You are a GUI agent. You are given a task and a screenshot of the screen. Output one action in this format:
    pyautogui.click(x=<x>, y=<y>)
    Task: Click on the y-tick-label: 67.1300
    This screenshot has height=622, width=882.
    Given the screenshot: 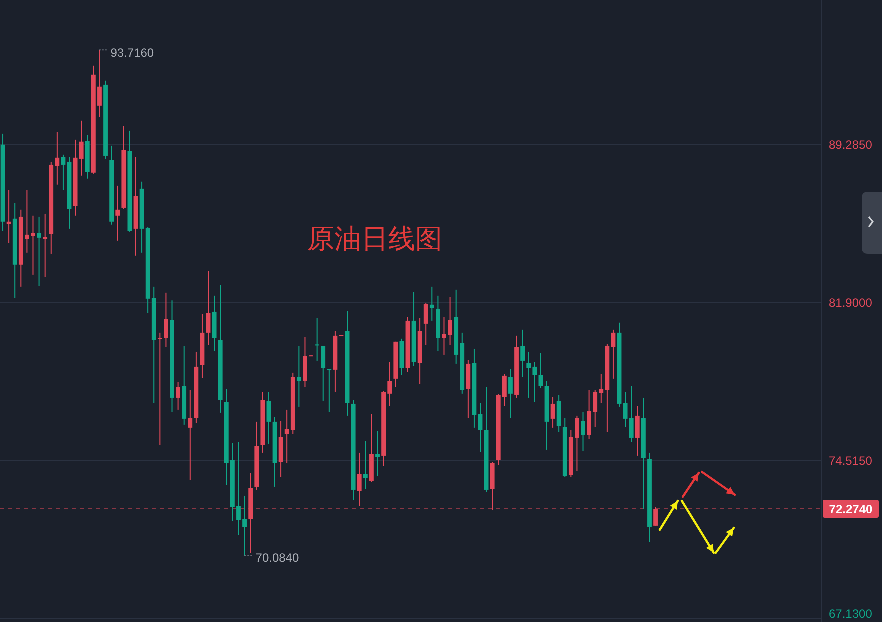 What is the action you would take?
    pyautogui.click(x=851, y=614)
    